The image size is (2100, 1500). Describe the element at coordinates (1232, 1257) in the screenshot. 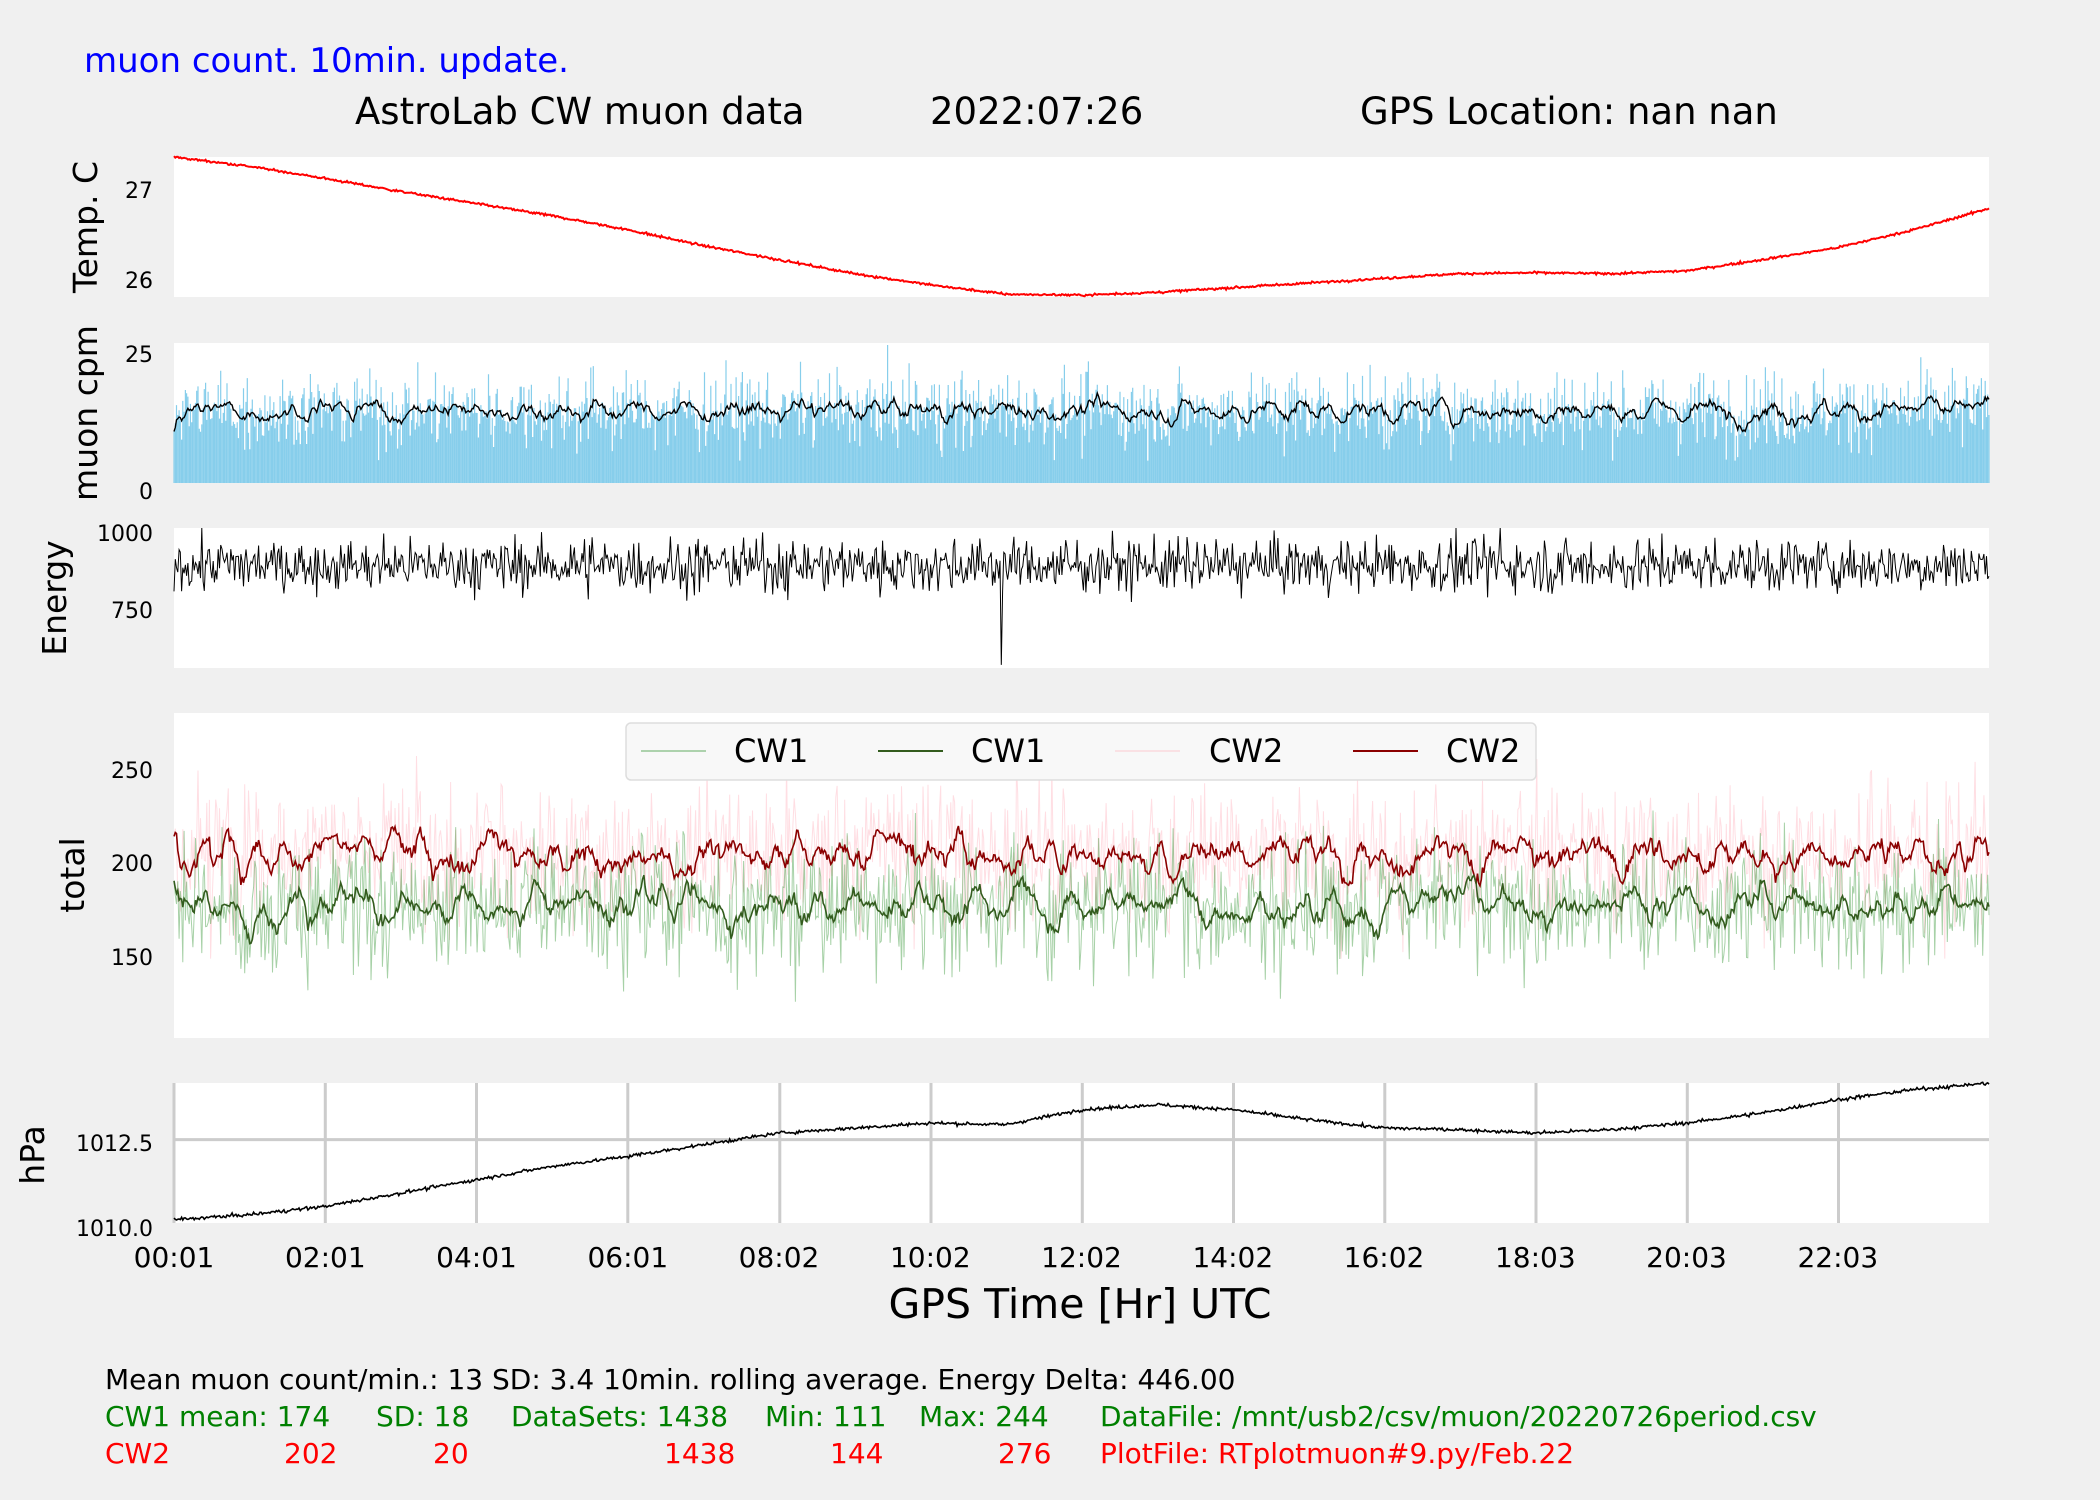

I see `x-tick-label: 14:02` at that location.